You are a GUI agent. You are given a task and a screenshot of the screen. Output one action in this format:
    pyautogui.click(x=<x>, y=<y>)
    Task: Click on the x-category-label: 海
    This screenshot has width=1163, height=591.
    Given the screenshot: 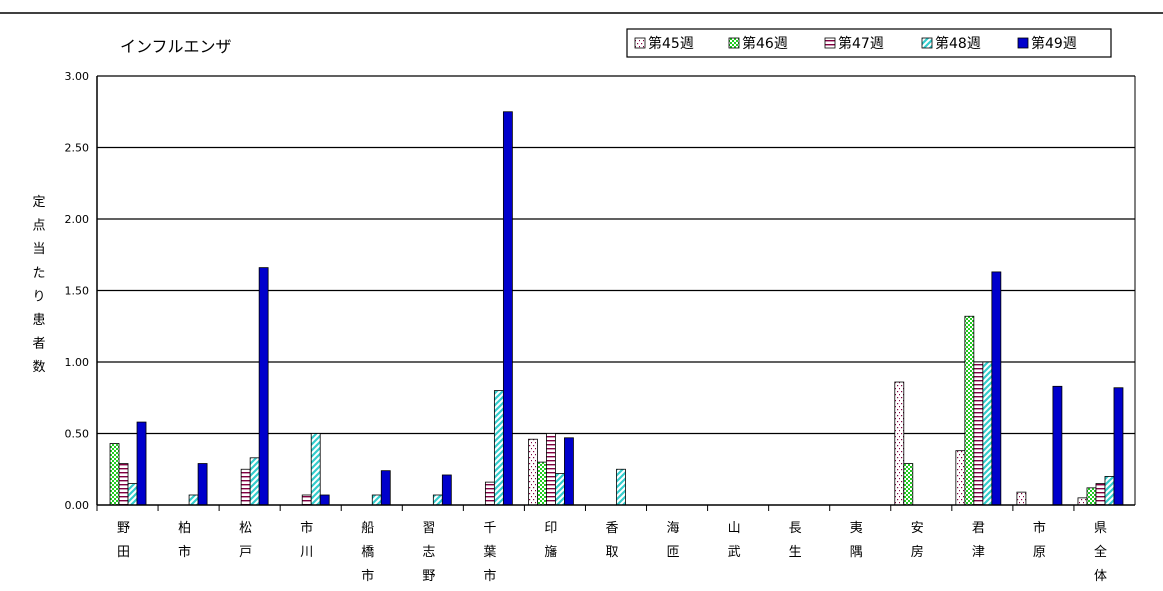 What is the action you would take?
    pyautogui.click(x=673, y=528)
    